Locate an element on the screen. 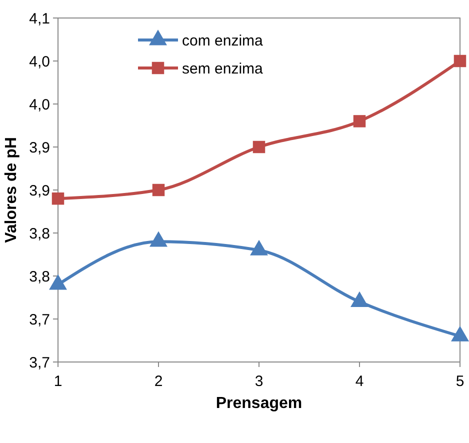  legend-label: sem enzima is located at coordinates (223, 69).